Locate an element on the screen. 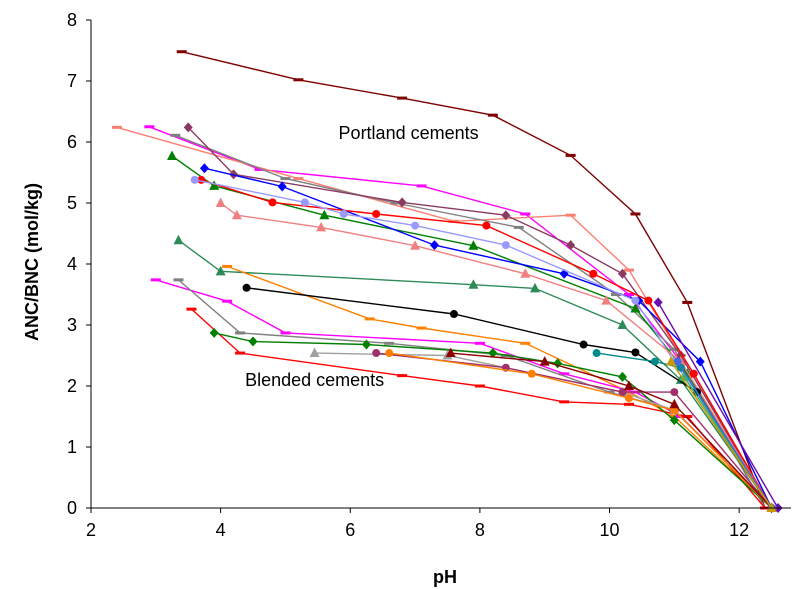 The width and height of the screenshot is (793, 589). annotation-1: Portland cements is located at coordinates (409, 133).